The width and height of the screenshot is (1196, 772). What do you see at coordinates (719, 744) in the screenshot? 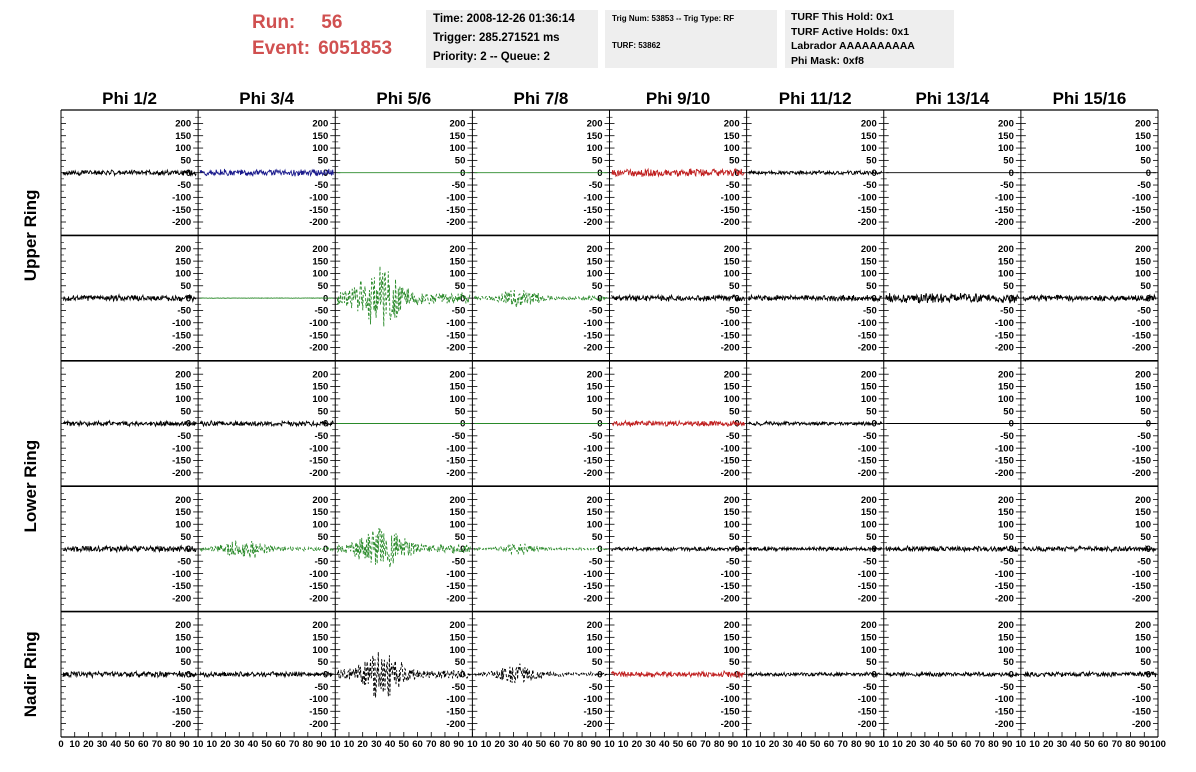
I see `x-tick-label: 80` at bounding box center [719, 744].